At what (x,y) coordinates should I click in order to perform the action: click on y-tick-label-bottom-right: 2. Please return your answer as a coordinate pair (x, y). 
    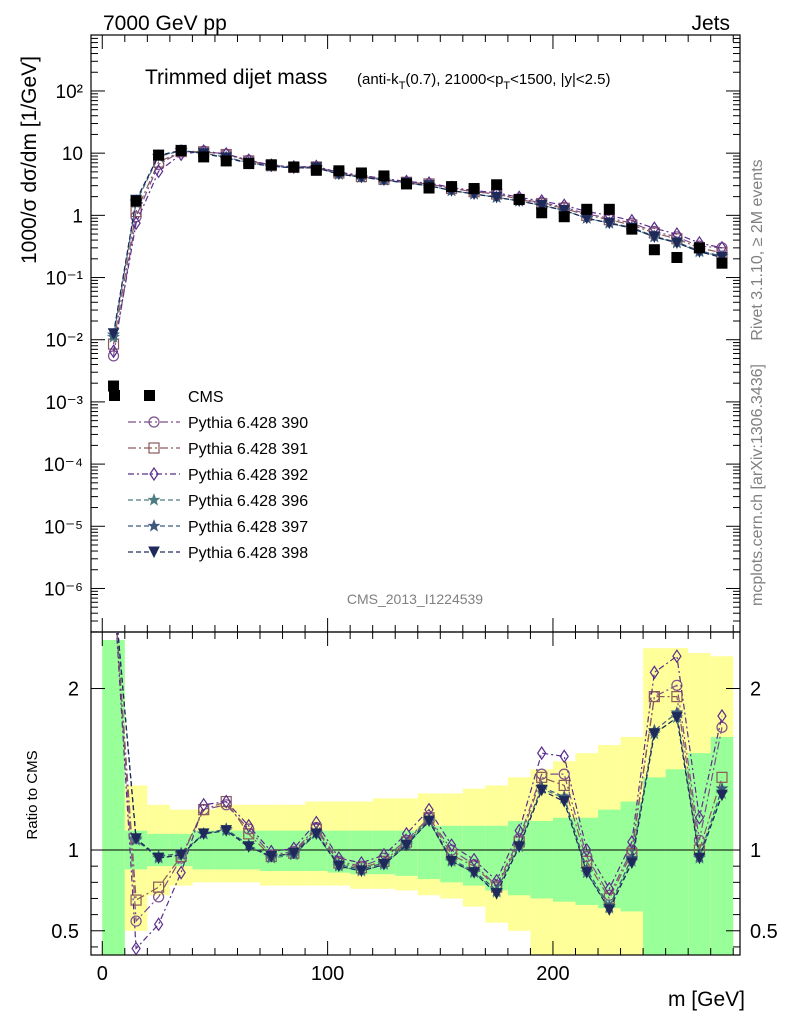
    Looking at the image, I should click on (755, 690).